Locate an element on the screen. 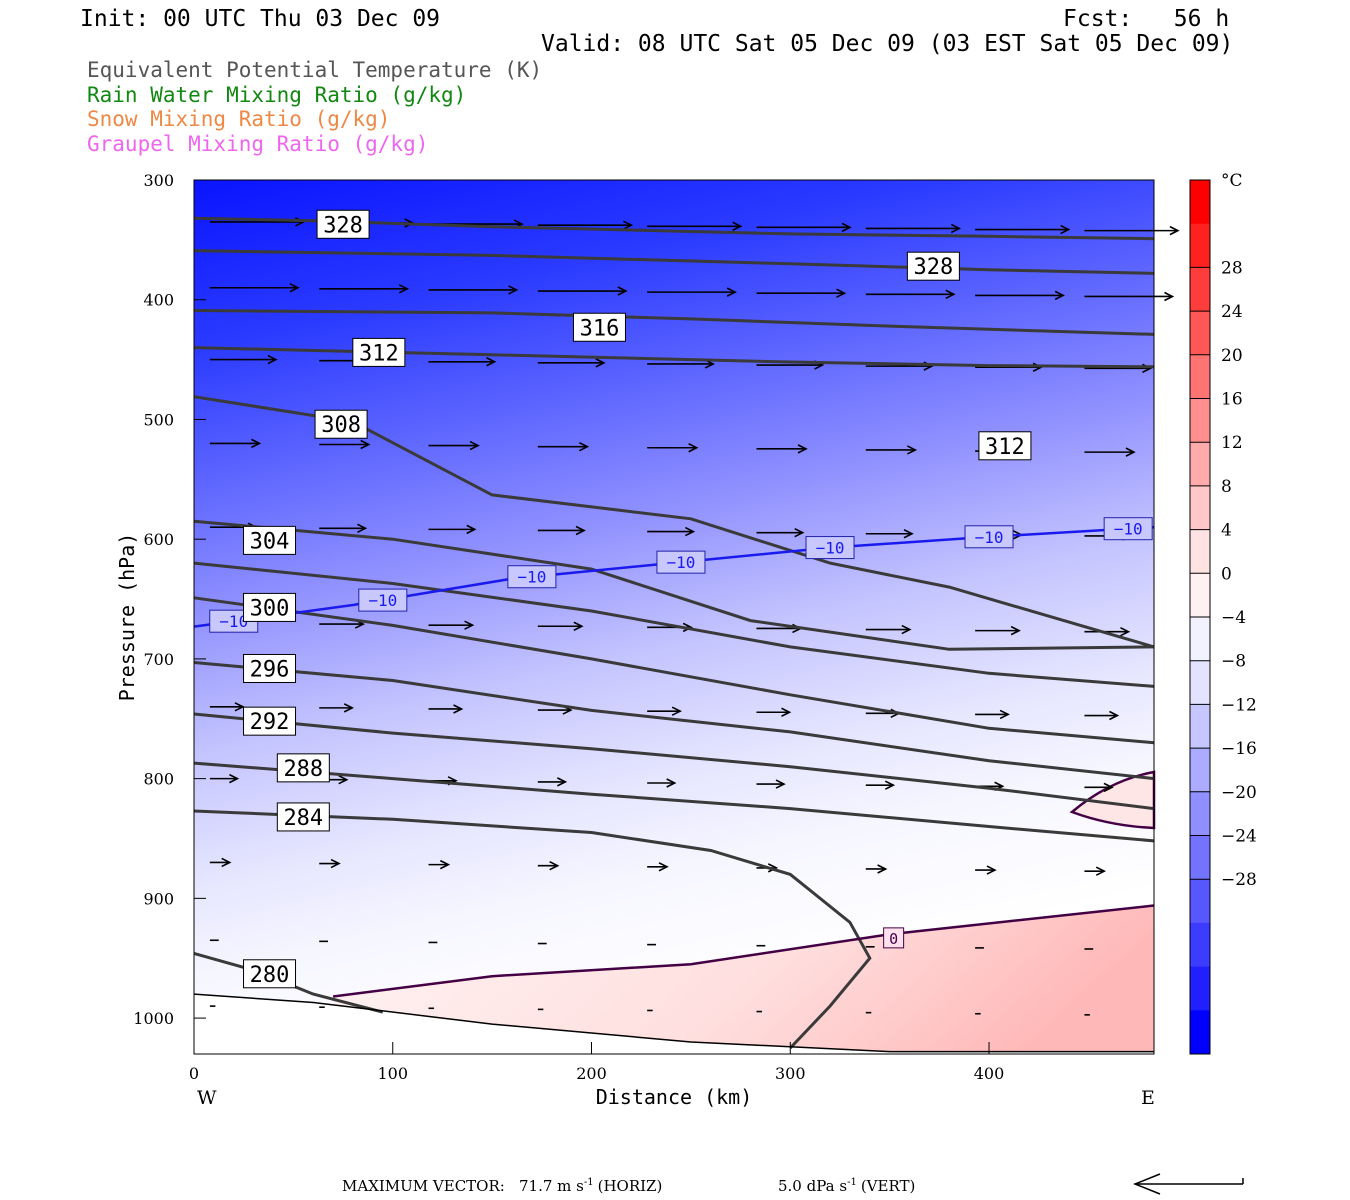 Image resolution: width=1350 pixels, height=1200 pixels. contour-label: 284 is located at coordinates (303, 817).